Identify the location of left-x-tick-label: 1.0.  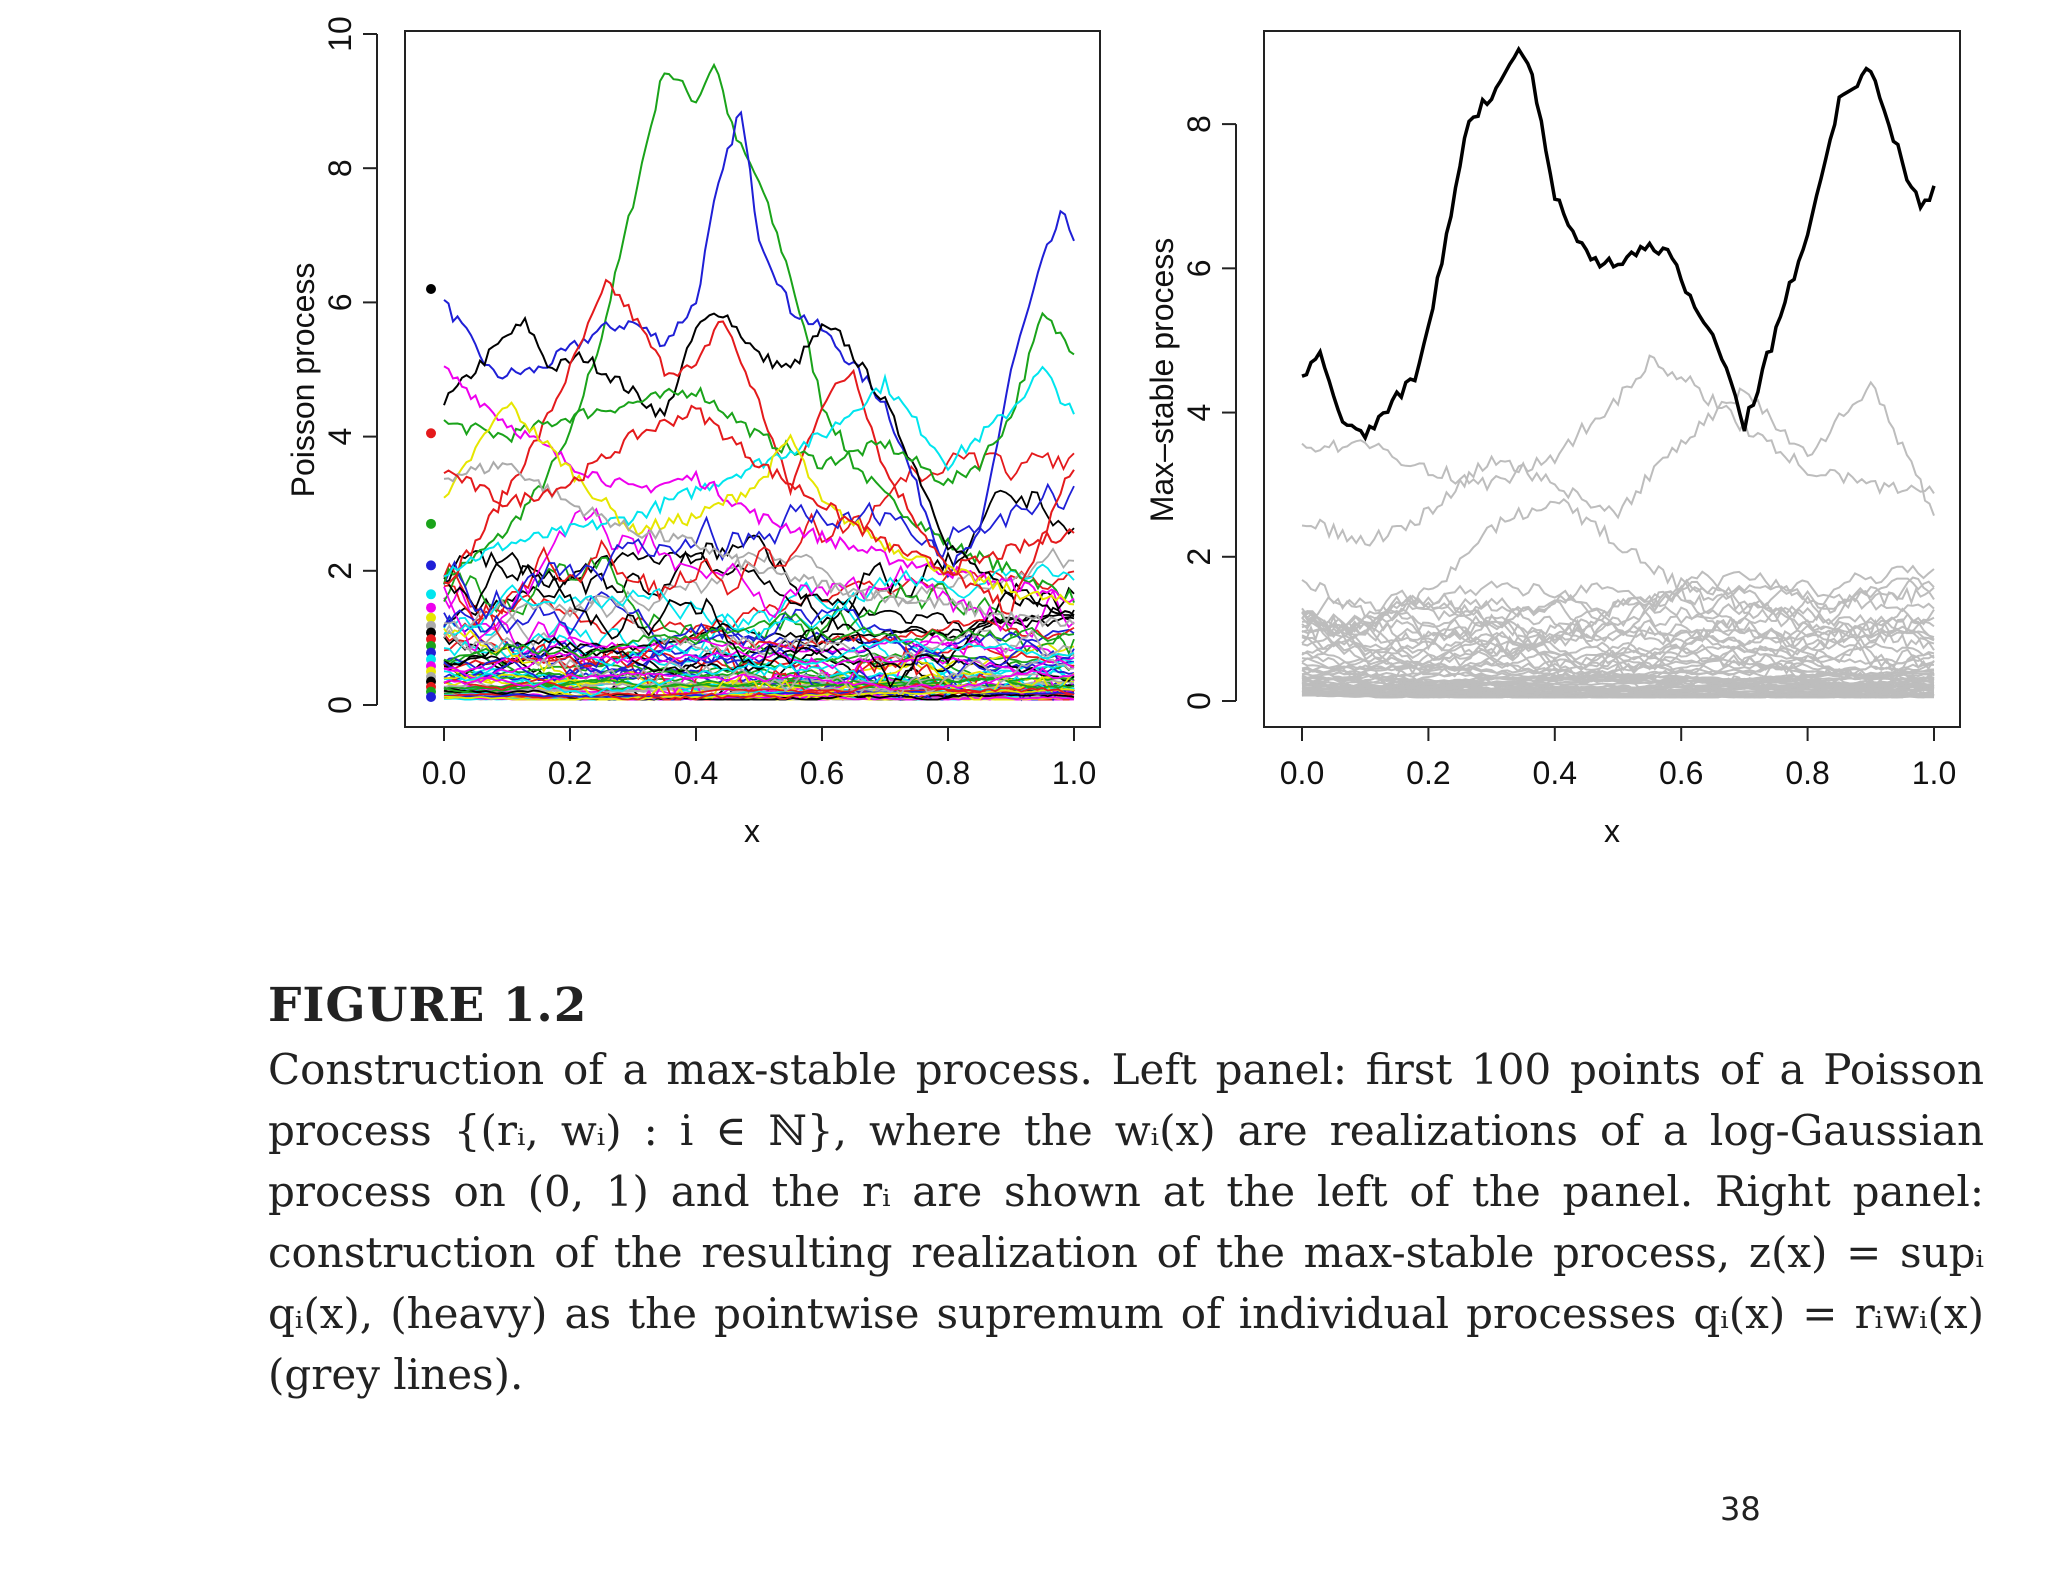
(1074, 773).